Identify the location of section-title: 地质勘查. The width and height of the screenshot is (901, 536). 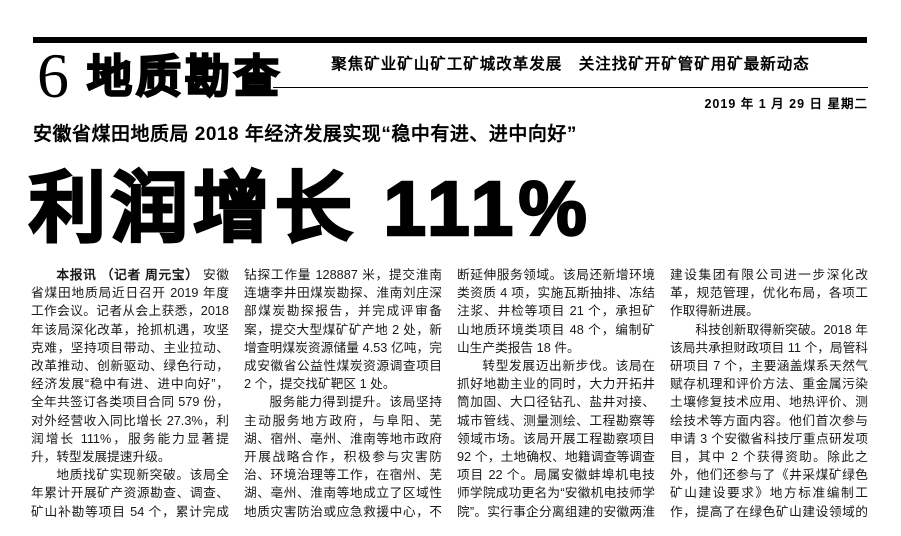
(185, 76).